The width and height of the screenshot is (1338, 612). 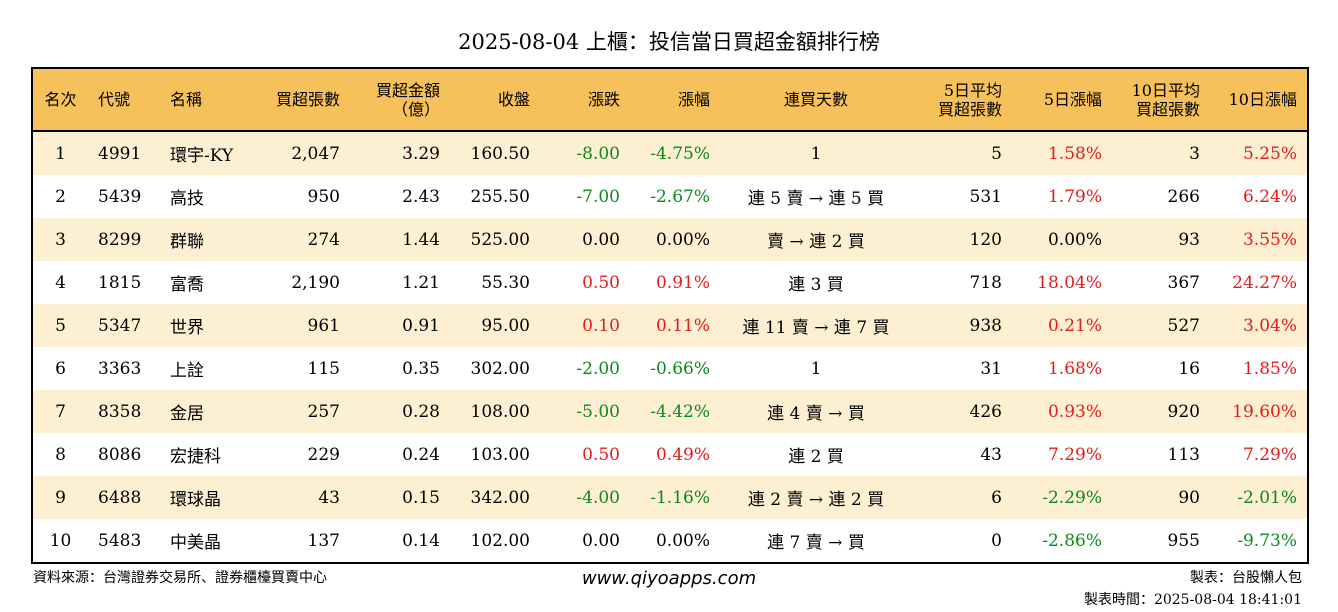 I want to click on cell-pct5: 1.79%, so click(x=1074, y=196).